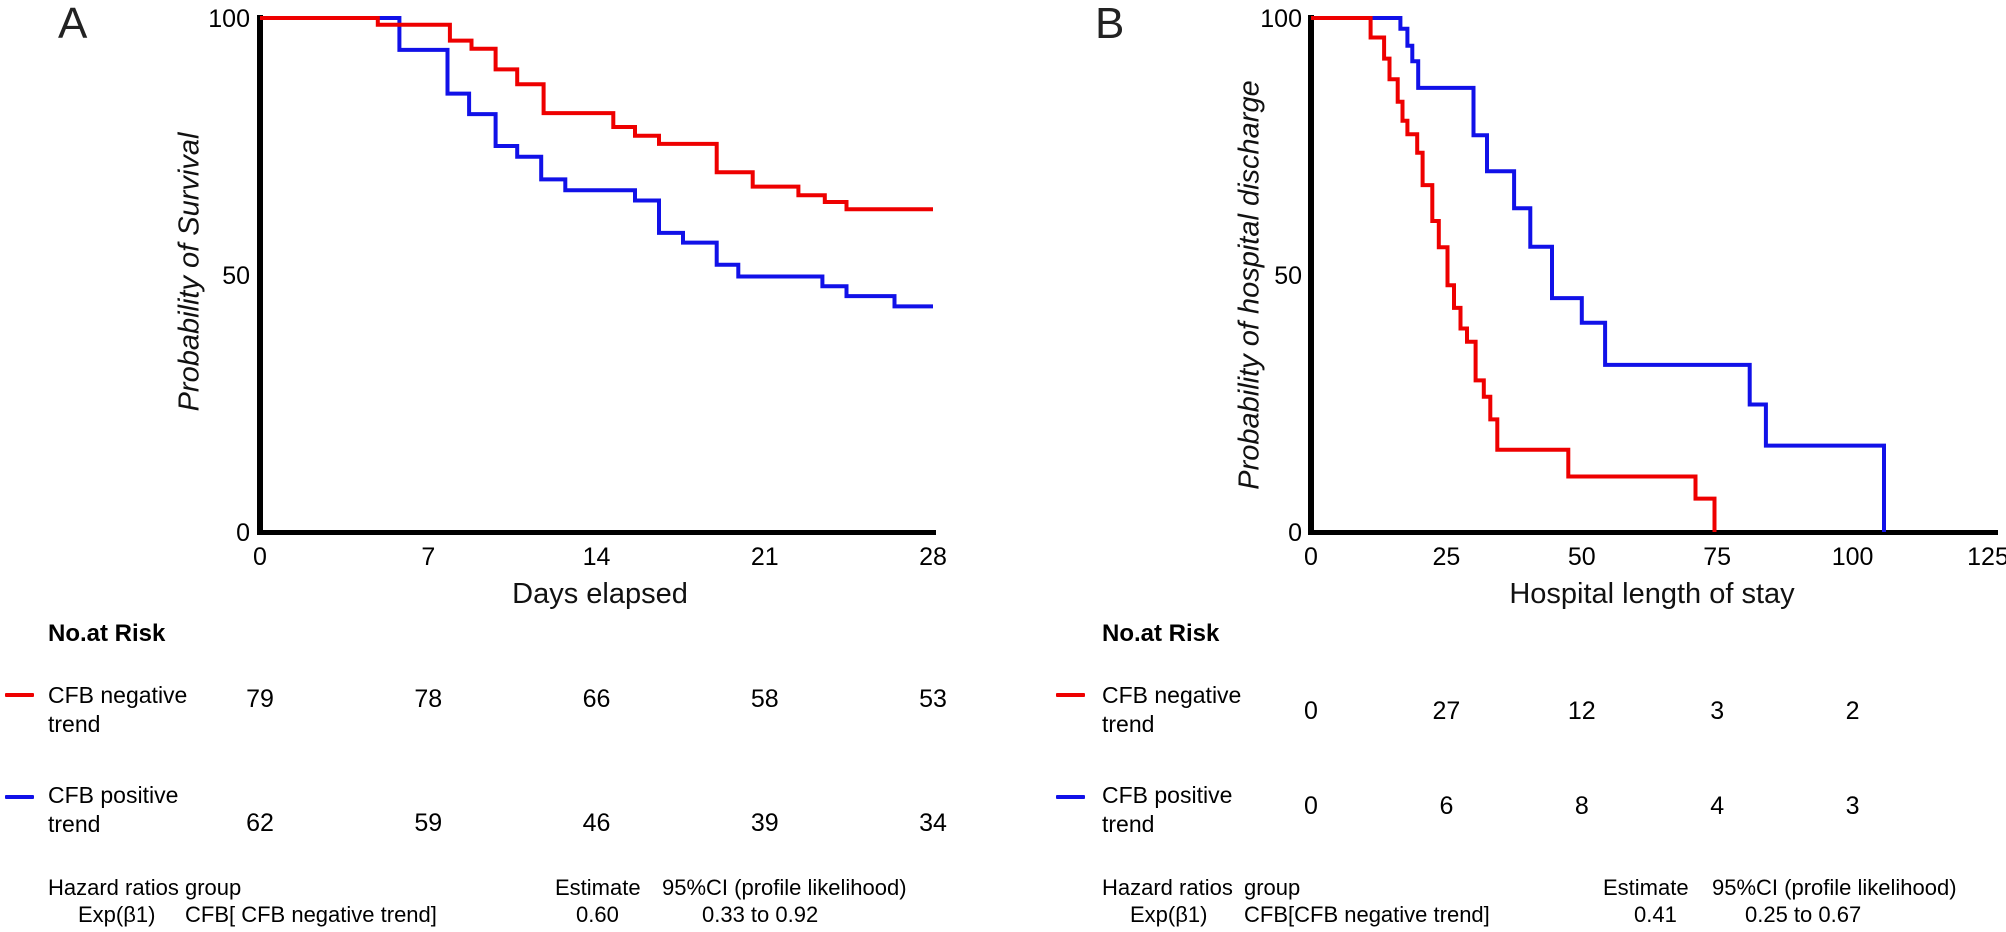 Image resolution: width=2006 pixels, height=932 pixels. I want to click on risk-count-b-row2: 0, so click(1311, 806).